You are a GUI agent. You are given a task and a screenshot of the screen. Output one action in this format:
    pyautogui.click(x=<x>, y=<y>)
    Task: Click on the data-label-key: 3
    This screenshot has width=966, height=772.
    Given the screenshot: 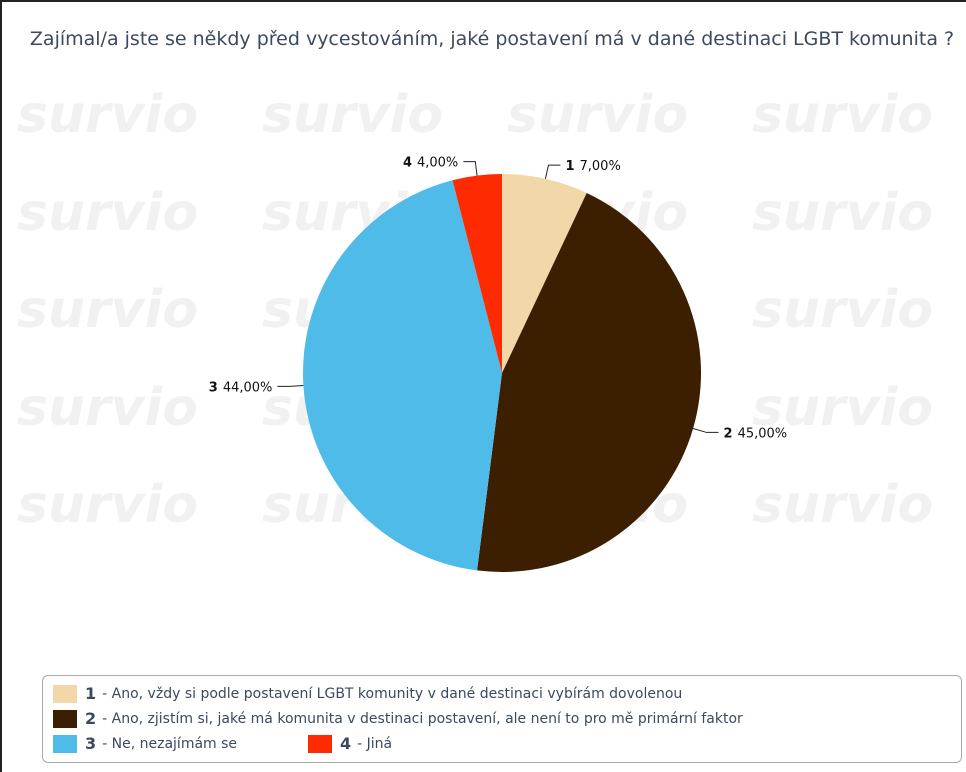 What is the action you would take?
    pyautogui.click(x=213, y=387)
    